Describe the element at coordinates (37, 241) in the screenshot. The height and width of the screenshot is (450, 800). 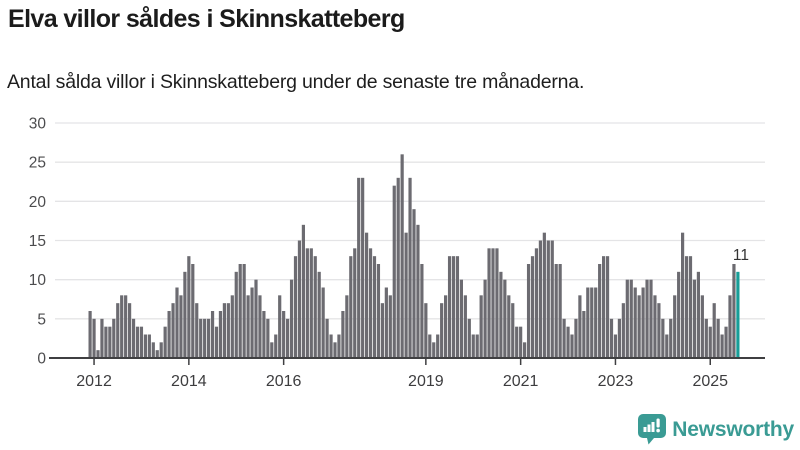
I see `y-axis-tick-label: 15` at that location.